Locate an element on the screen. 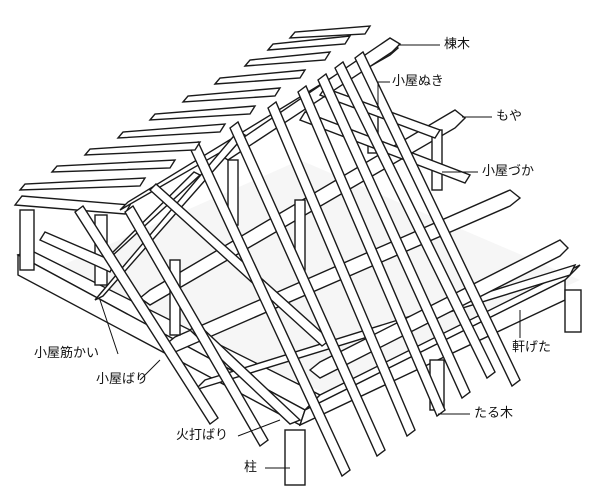  brace-label: 小屋筋かい is located at coordinates (67, 353).